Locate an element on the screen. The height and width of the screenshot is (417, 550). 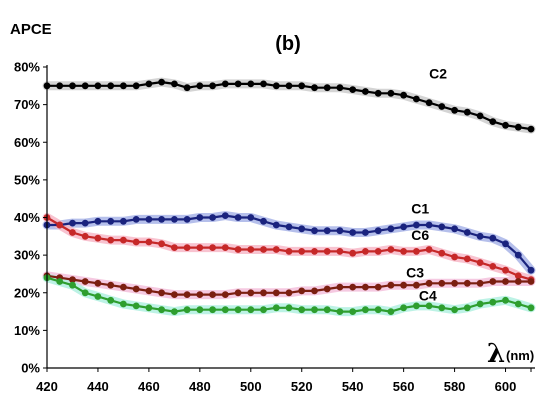
series-label-c3: C3 is located at coordinates (415, 273).